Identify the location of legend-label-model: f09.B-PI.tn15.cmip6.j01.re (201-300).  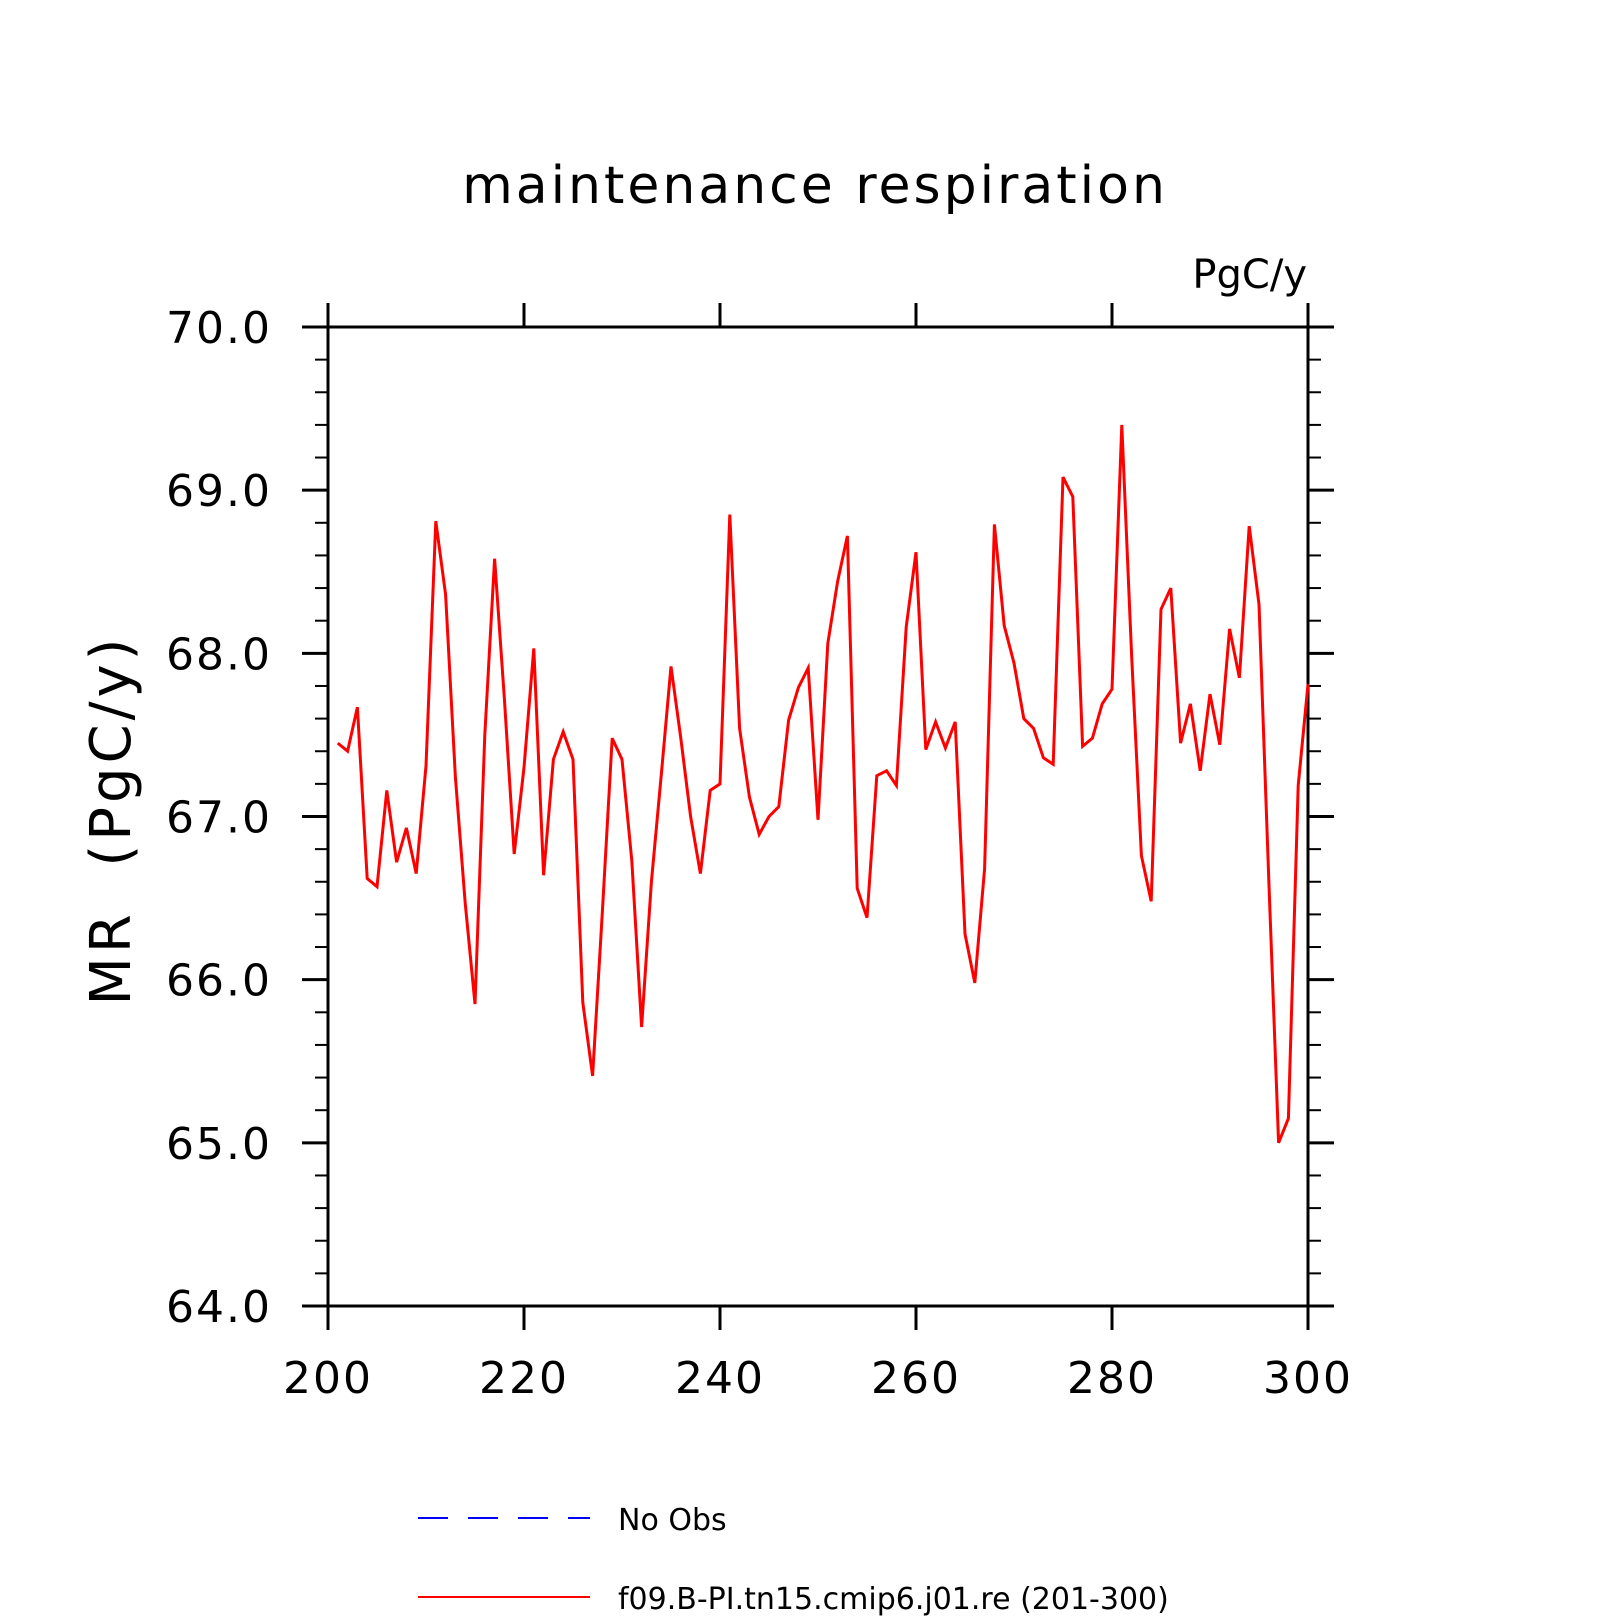
(893, 1599).